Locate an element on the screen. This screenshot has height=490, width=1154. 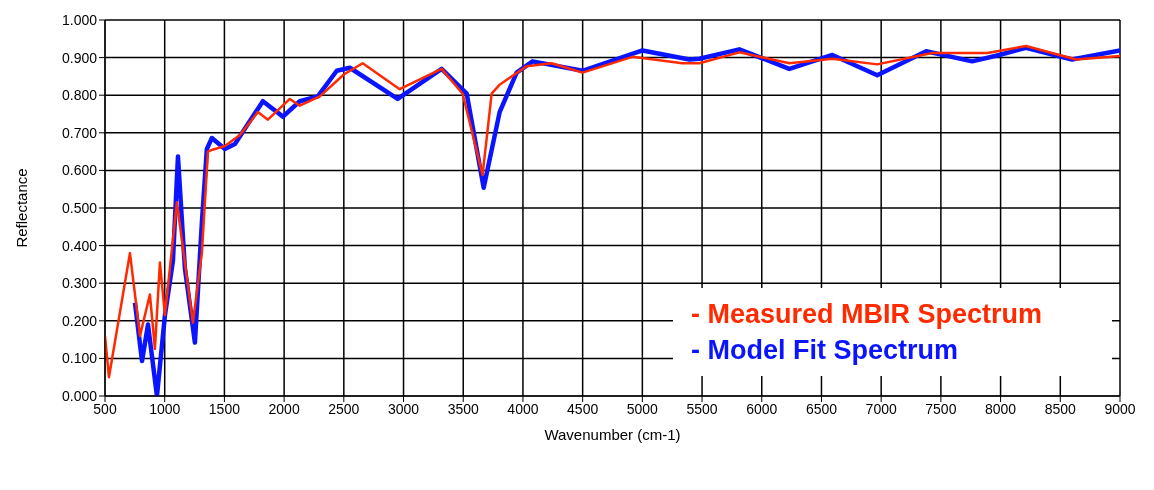
x-tick-label: 9000 is located at coordinates (1120, 408).